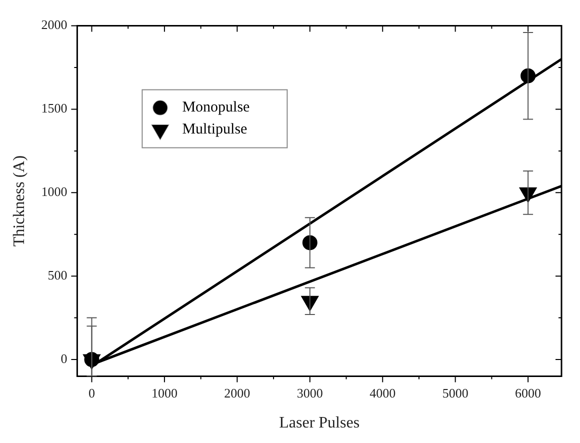  What do you see at coordinates (54, 108) in the screenshot?
I see `y-tick-label: 1500` at bounding box center [54, 108].